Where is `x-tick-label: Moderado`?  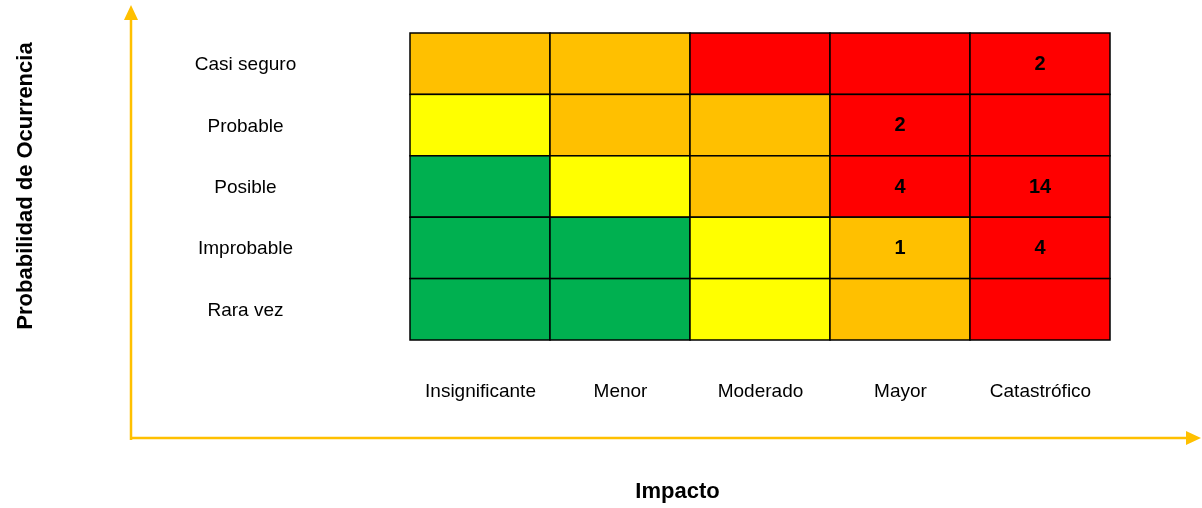 x-tick-label: Moderado is located at coordinates (760, 390).